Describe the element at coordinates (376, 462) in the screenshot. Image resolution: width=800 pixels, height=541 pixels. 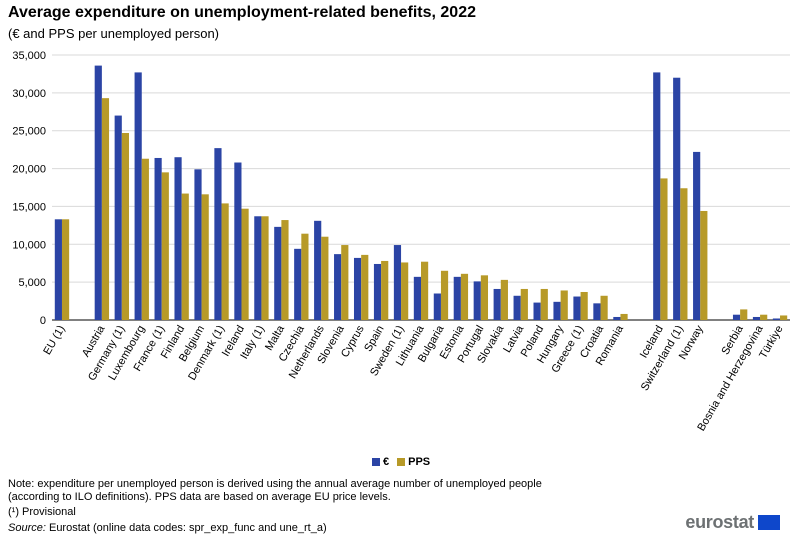
I see `legend-swatch-euro` at that location.